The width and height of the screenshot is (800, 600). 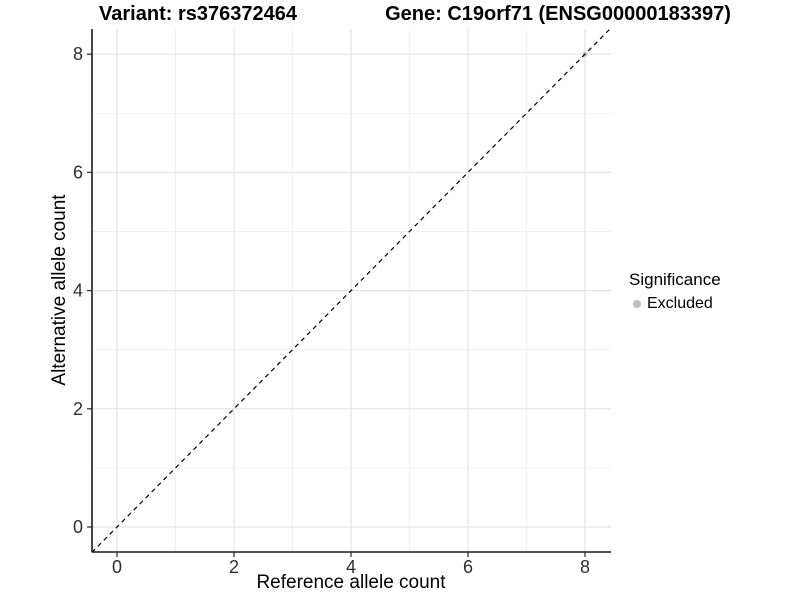 What do you see at coordinates (78, 527) in the screenshot?
I see `y-tick-label: 0` at bounding box center [78, 527].